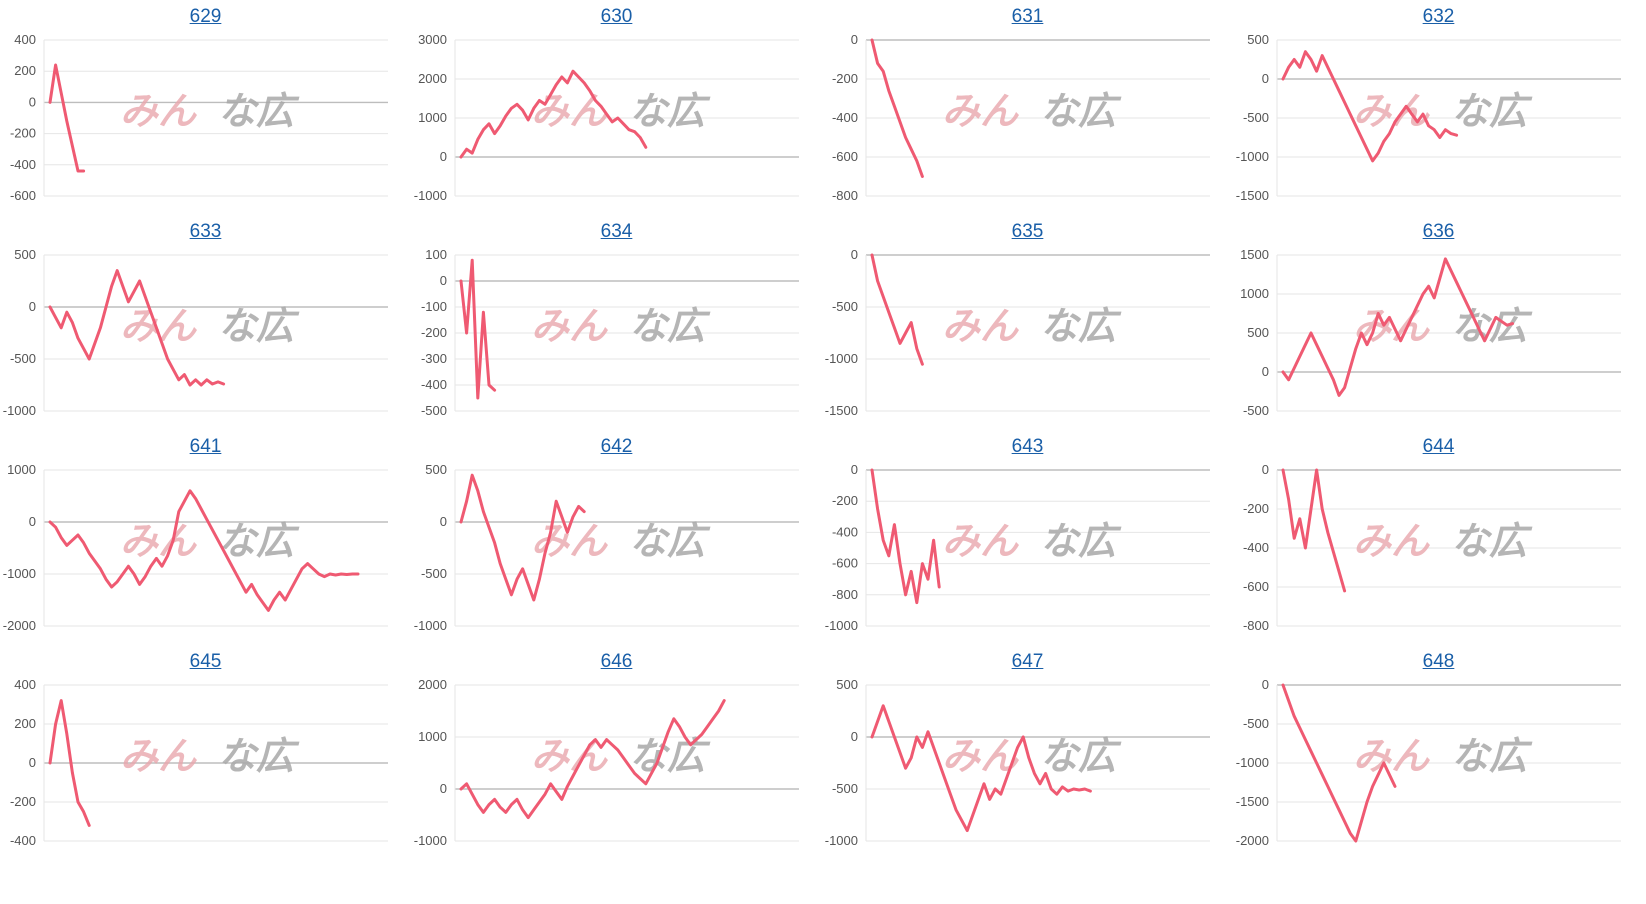  I want to click on chart-panel: 643 0 -200 -400 -600 -800 -1000 みん な広, so click(1027, 543).